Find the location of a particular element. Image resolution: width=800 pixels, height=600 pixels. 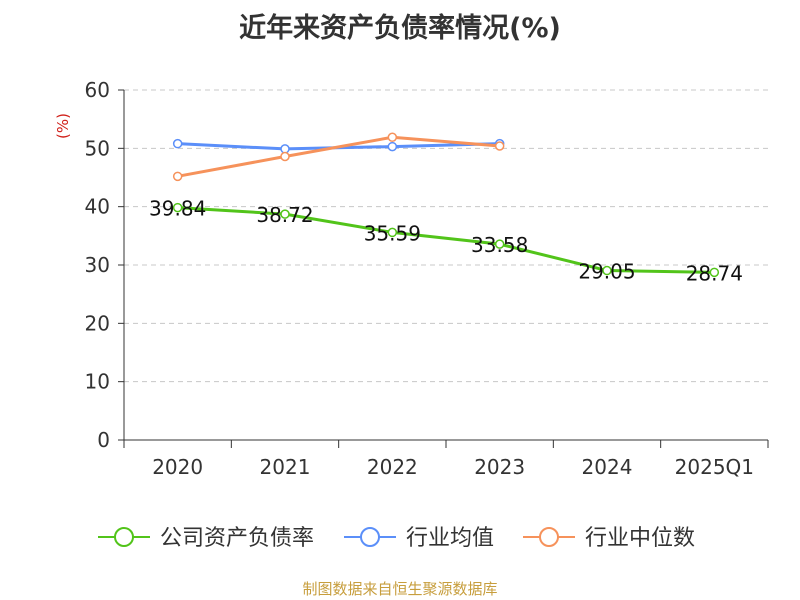

y-axis-label: (%) is located at coordinates (63, 126).